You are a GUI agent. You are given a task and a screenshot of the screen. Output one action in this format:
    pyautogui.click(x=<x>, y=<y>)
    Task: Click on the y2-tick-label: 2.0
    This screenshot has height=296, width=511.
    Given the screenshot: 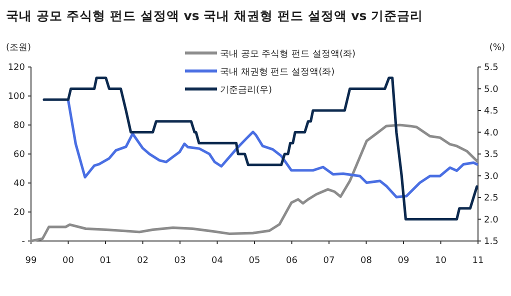 What is the action you would take?
    pyautogui.click(x=491, y=220)
    